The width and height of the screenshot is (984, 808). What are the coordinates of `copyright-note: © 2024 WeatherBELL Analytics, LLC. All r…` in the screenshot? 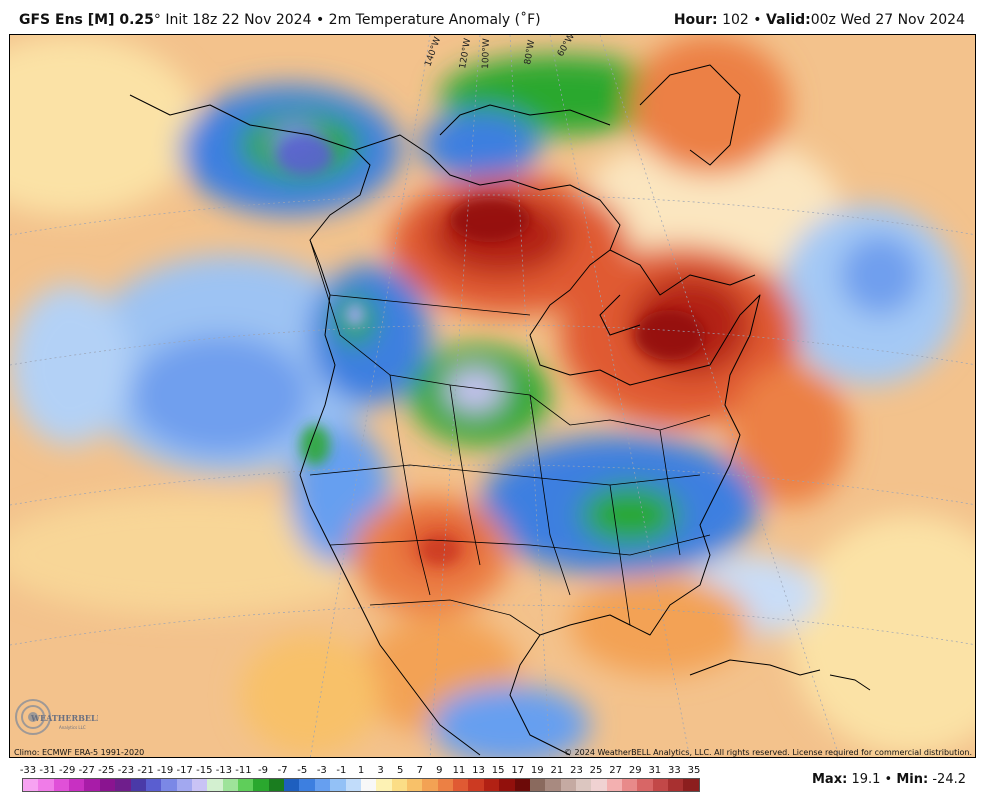 It's located at (768, 752).